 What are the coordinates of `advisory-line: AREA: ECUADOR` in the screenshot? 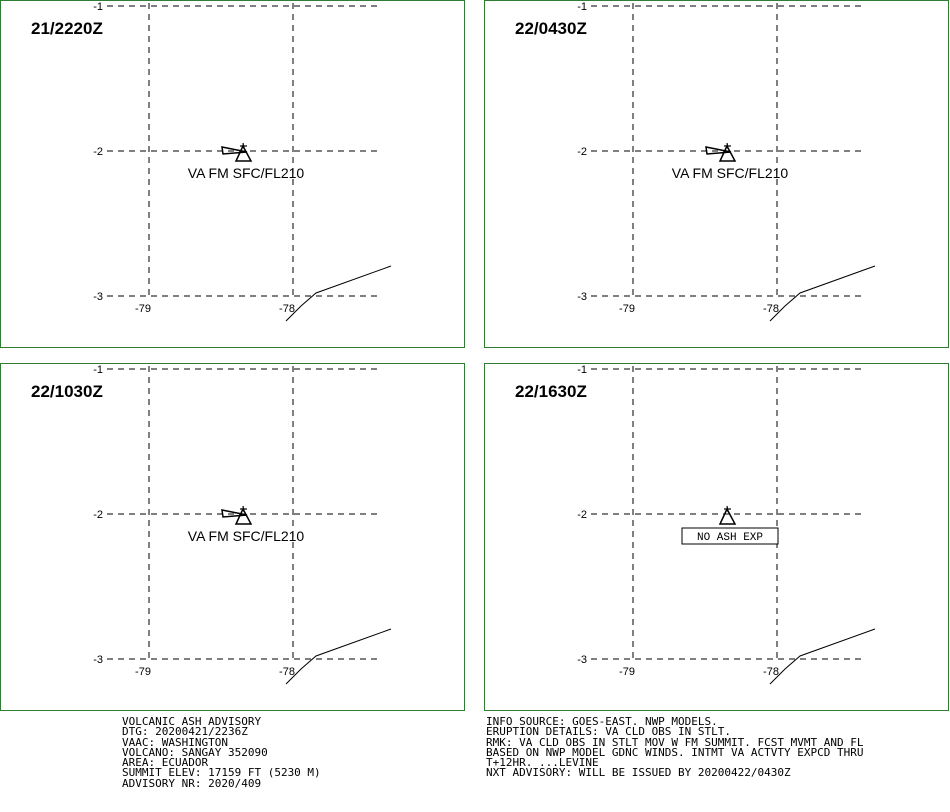 It's located at (165, 763).